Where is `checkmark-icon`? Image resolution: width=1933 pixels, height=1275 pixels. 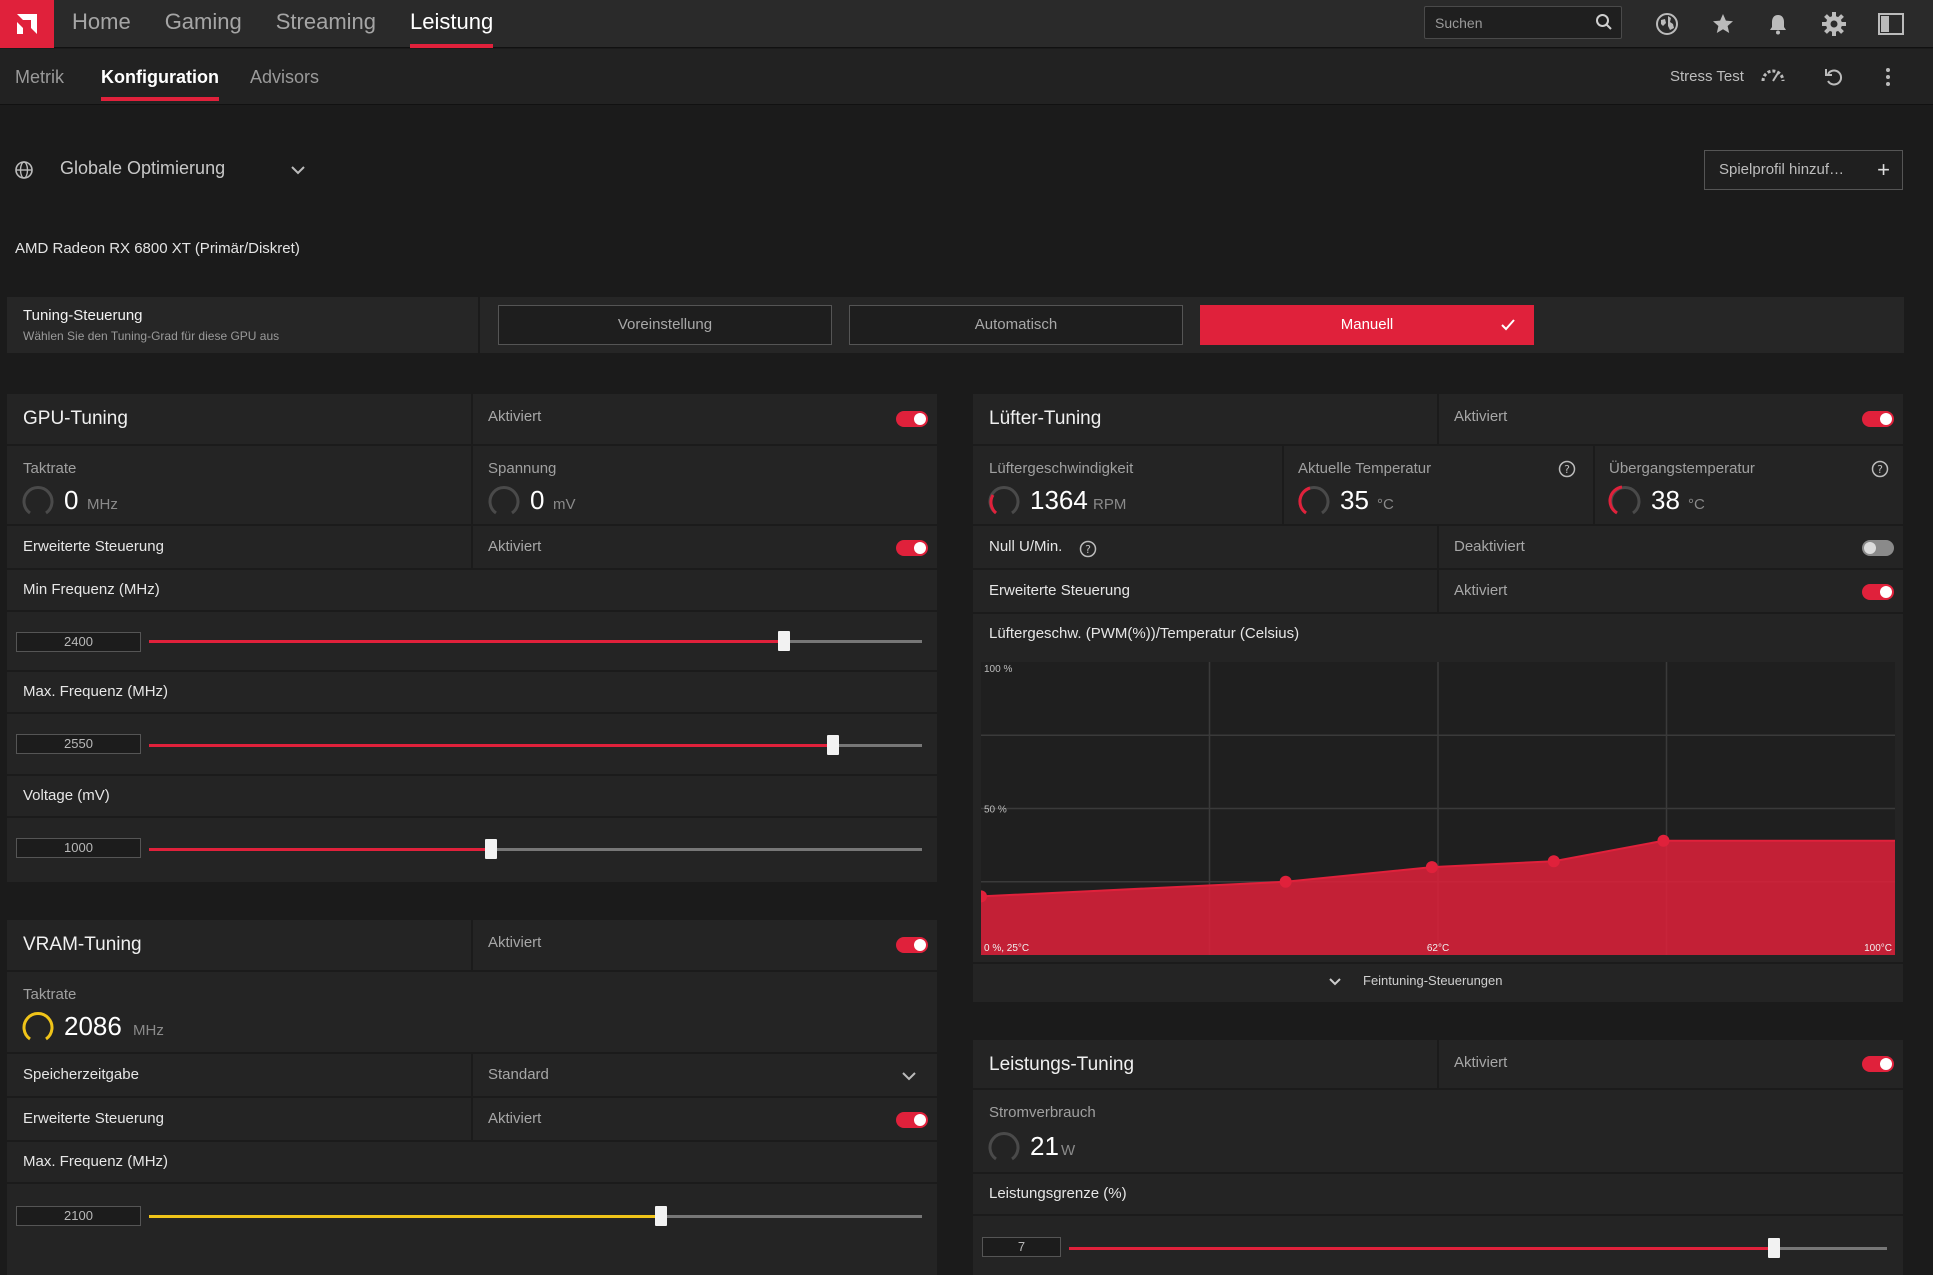 checkmark-icon is located at coordinates (1508, 332).